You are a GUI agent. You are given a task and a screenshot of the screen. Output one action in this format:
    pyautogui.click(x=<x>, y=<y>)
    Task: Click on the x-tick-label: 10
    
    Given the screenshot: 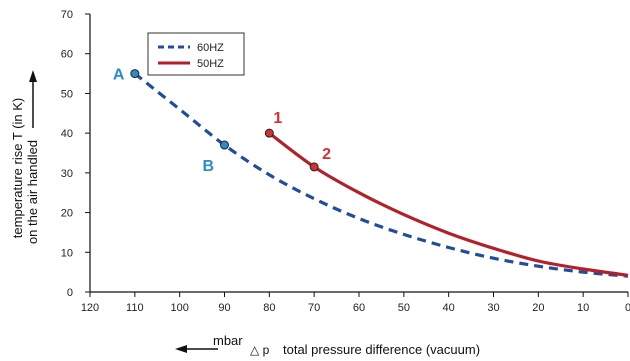 What is the action you would take?
    pyautogui.click(x=583, y=308)
    